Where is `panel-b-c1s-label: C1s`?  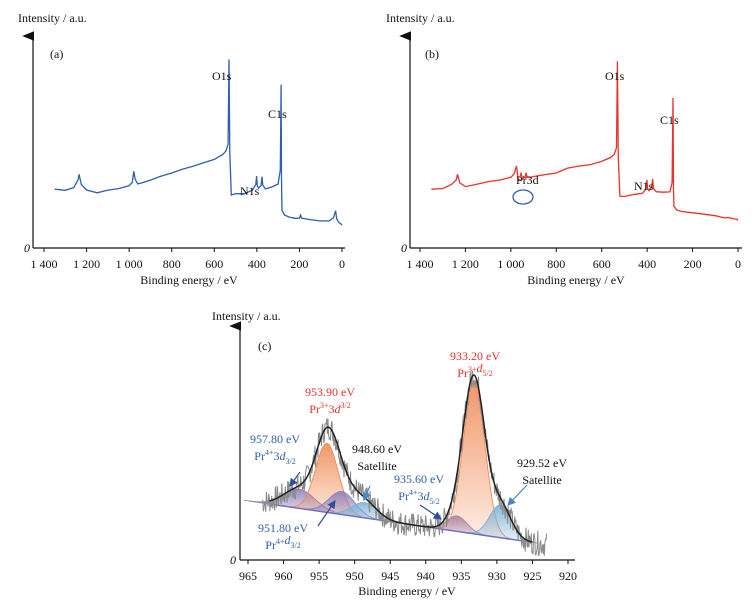
panel-b-c1s-label: C1s is located at coordinates (669, 120).